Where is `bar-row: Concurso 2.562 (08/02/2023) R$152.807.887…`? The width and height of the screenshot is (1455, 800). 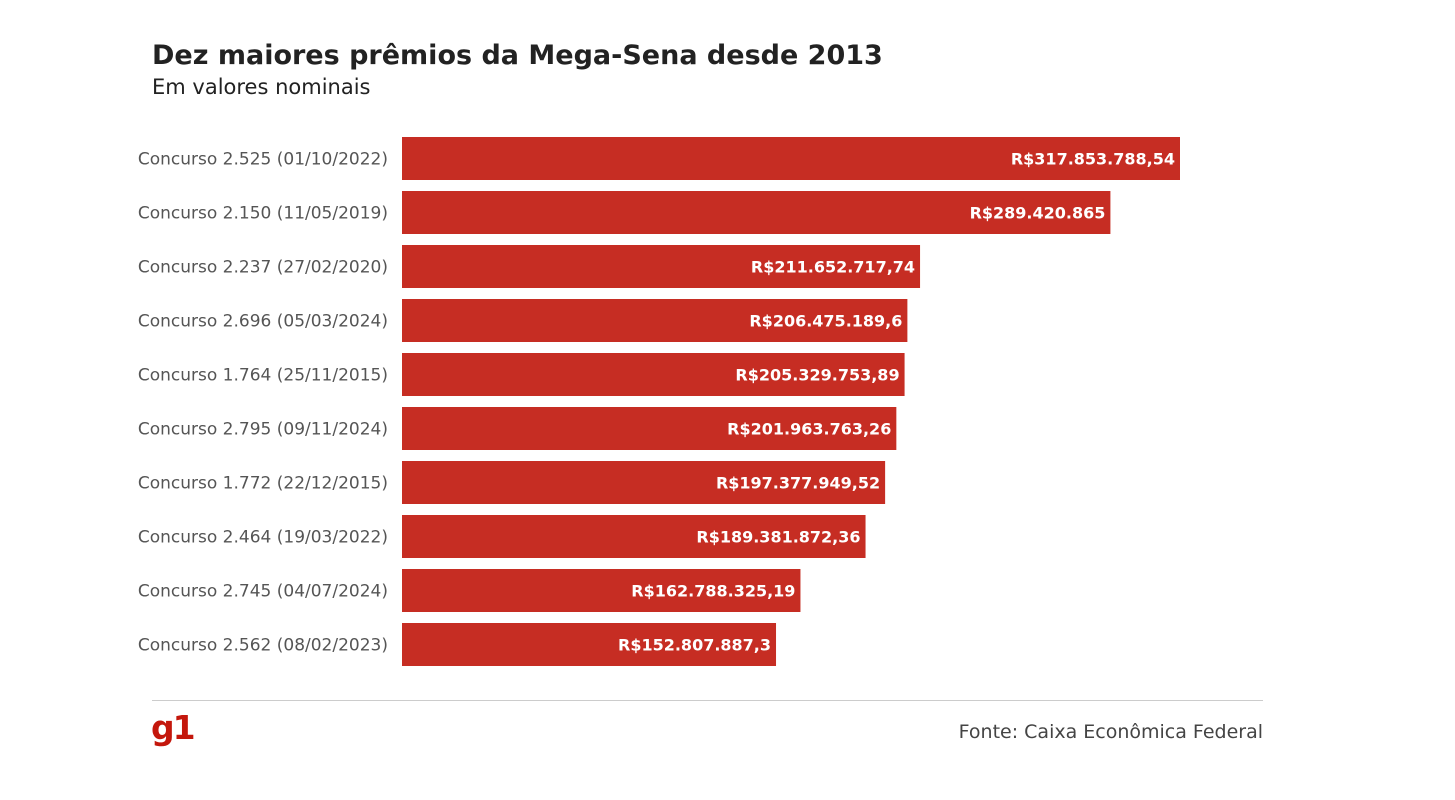 bar-row: Concurso 2.562 (08/02/2023) R$152.807.887… is located at coordinates (457, 644).